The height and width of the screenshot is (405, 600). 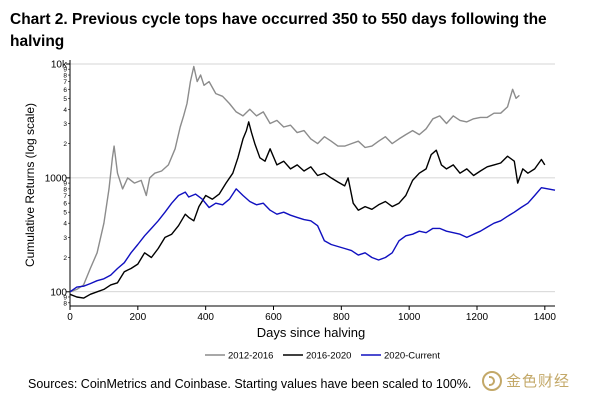 What do you see at coordinates (250, 356) in the screenshot?
I see `legend-label-2012-2016: 2012-2016` at bounding box center [250, 356].